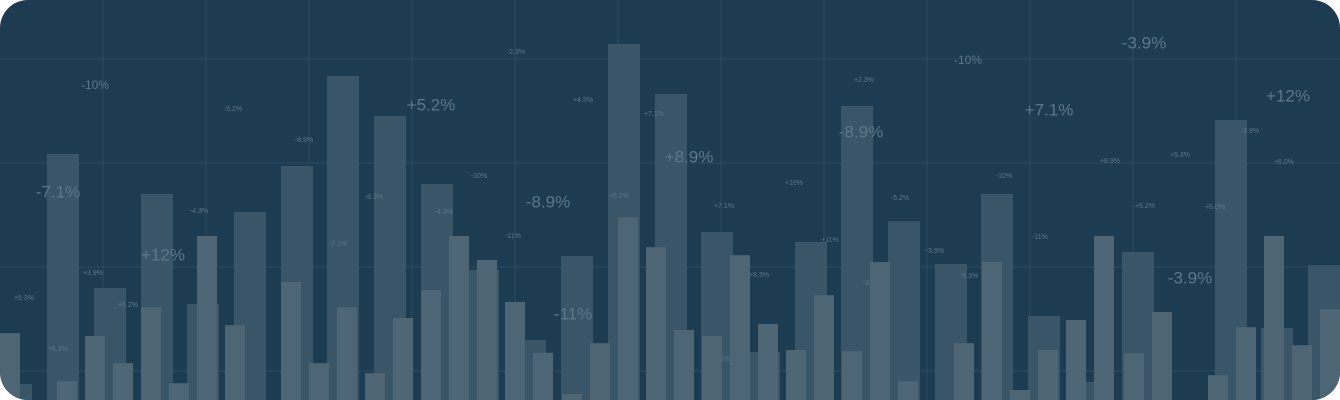 This screenshot has width=1340, height=400. What do you see at coordinates (969, 276) in the screenshot?
I see `percent-change-label: -5.3%` at bounding box center [969, 276].